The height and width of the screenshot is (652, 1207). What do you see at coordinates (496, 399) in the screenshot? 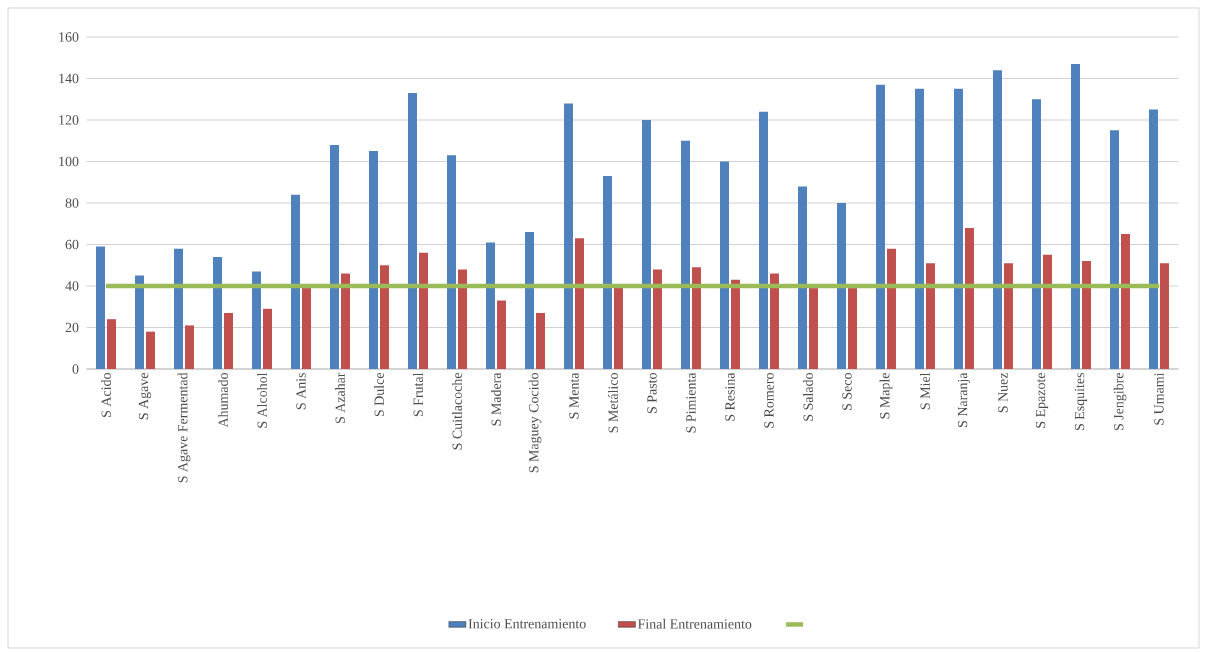
I see `x-tick-label: S Madera` at bounding box center [496, 399].